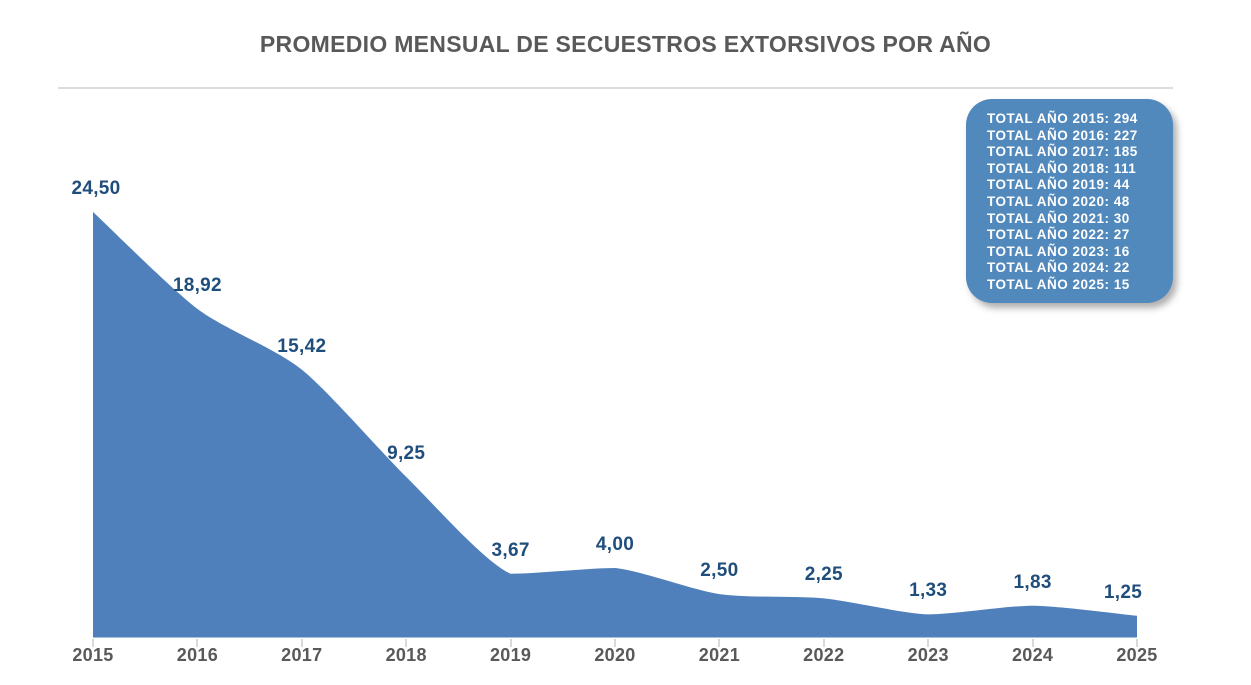 Image resolution: width=1251 pixels, height=685 pixels. Describe the element at coordinates (406, 453) in the screenshot. I see `data-label-2018: 9,25` at that location.